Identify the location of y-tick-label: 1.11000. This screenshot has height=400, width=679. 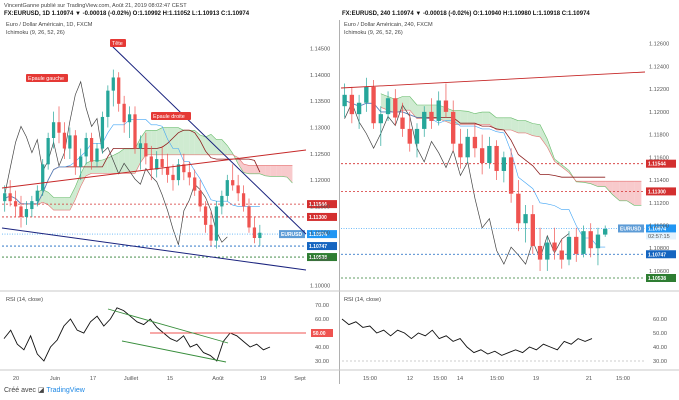
(659, 227).